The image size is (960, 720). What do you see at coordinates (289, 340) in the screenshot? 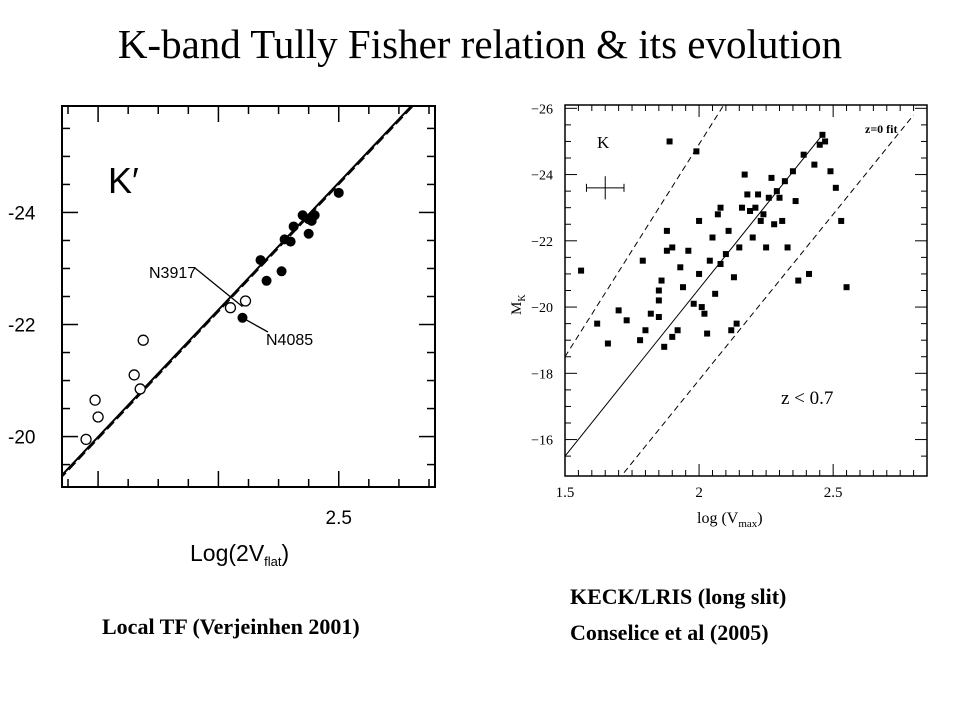
I see `annotation-n4085: N4085` at bounding box center [289, 340].